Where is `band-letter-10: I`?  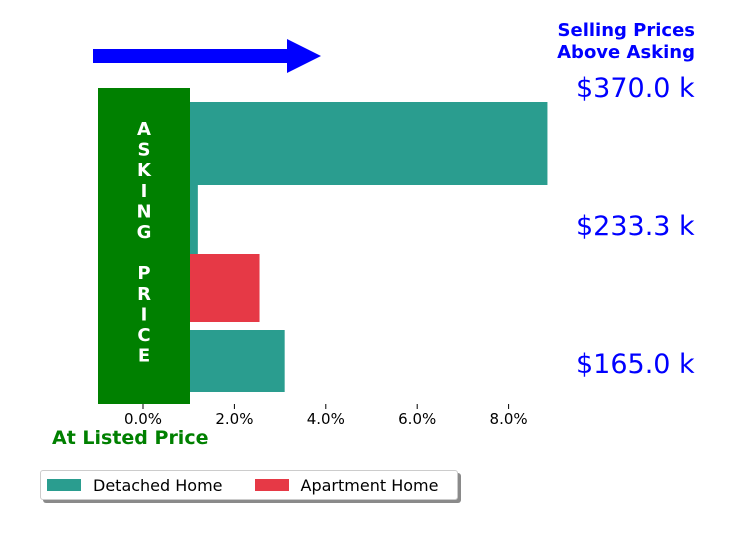 band-letter-10: I is located at coordinates (144, 314).